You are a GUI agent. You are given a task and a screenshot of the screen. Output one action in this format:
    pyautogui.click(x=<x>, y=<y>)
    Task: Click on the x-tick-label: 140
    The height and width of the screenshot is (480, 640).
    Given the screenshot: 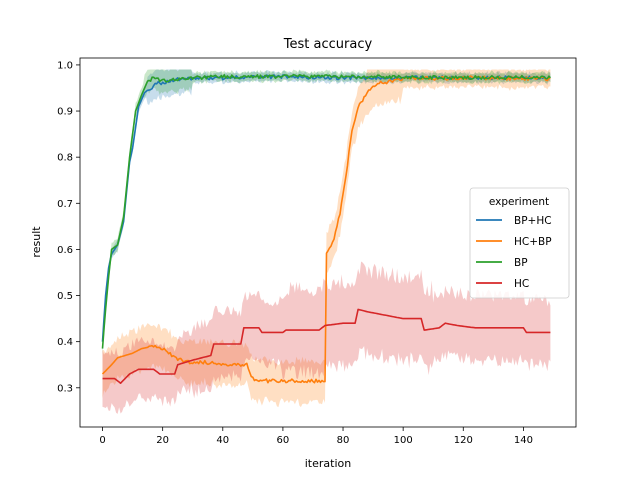 What is the action you would take?
    pyautogui.click(x=523, y=440)
    